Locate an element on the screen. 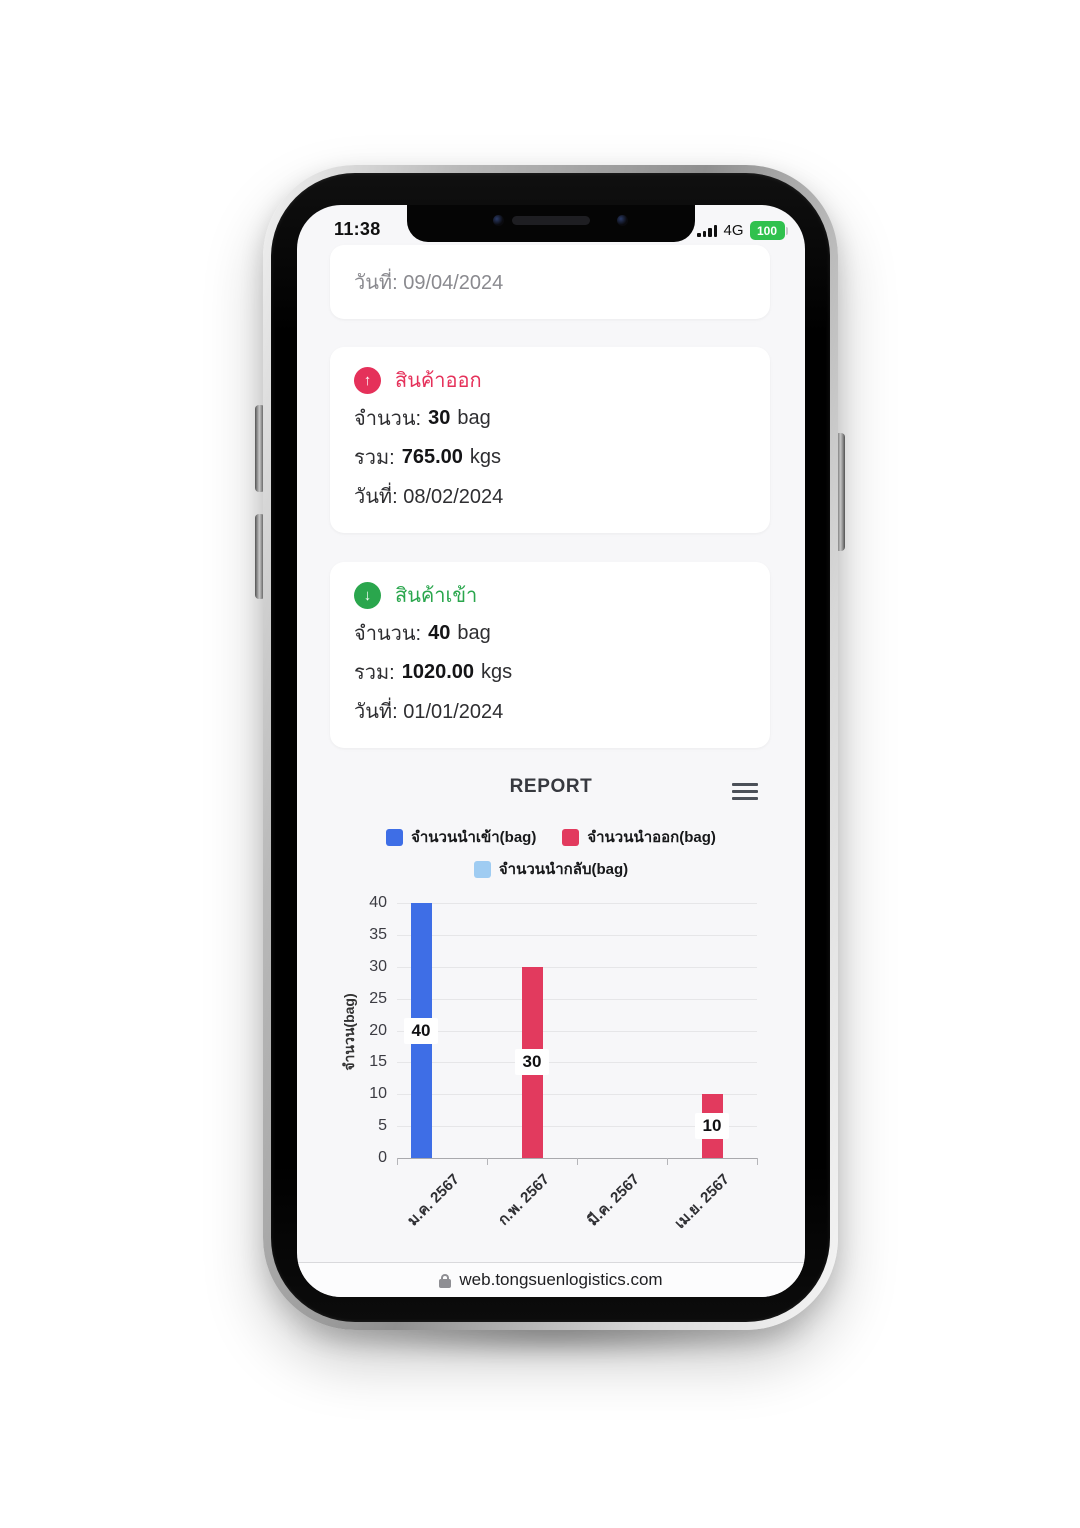 The height and width of the screenshot is (1528, 1080). y-tick-label: 30 is located at coordinates (378, 966).